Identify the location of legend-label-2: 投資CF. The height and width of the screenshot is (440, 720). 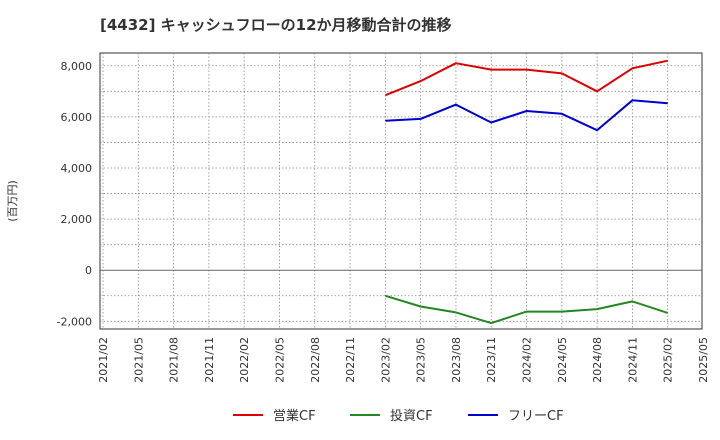
(411, 416).